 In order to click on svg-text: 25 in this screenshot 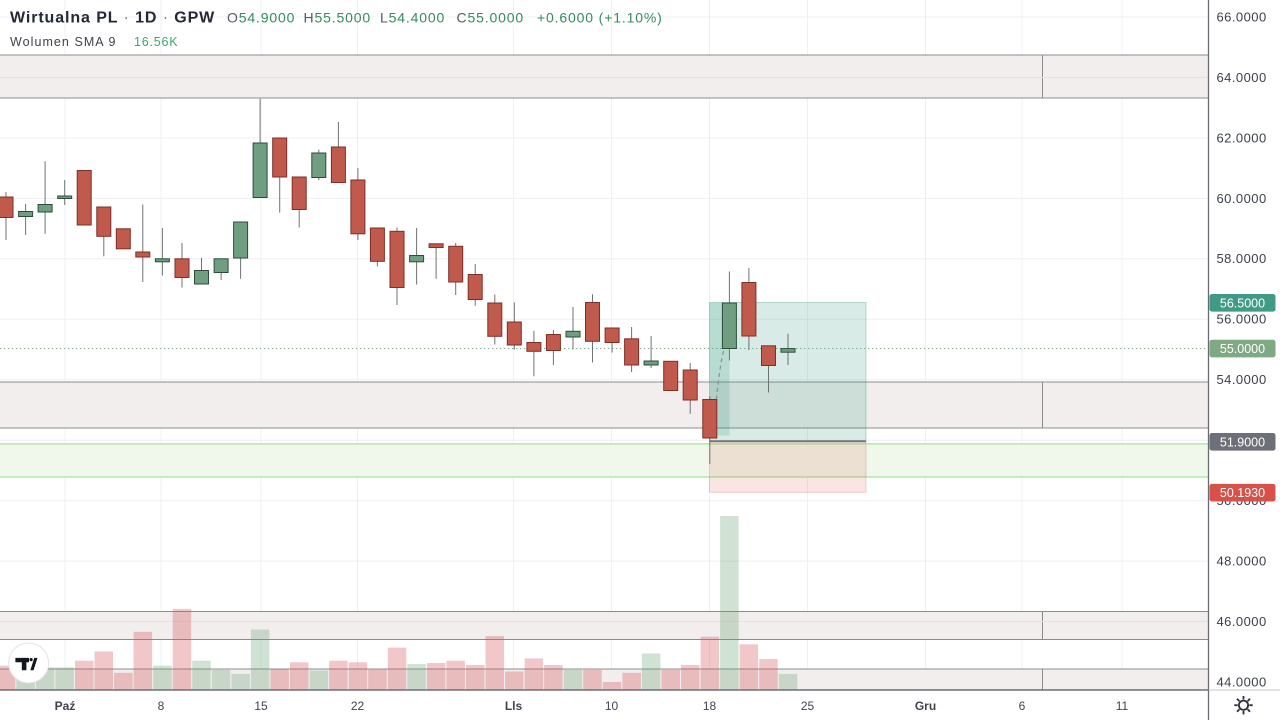, I will do `click(808, 706)`.